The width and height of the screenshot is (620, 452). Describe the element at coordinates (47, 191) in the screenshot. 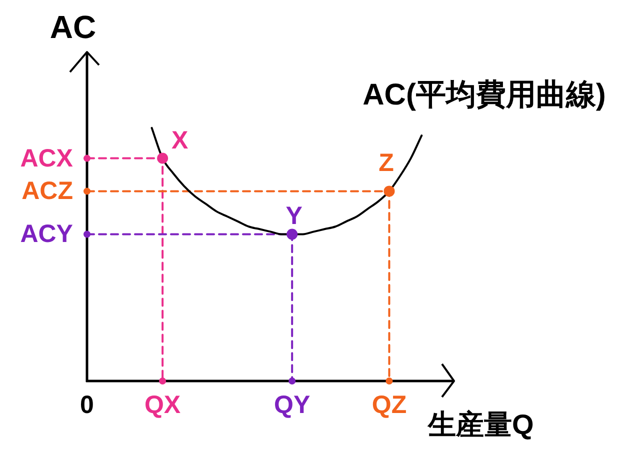

I see `annotation: ACZ` at that location.